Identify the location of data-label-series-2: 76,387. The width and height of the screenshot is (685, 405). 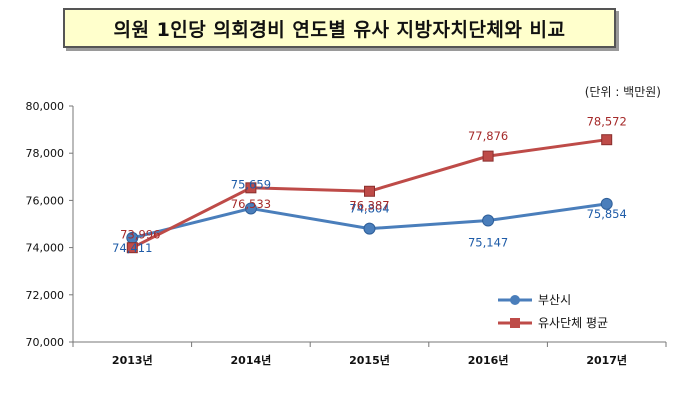
(369, 205).